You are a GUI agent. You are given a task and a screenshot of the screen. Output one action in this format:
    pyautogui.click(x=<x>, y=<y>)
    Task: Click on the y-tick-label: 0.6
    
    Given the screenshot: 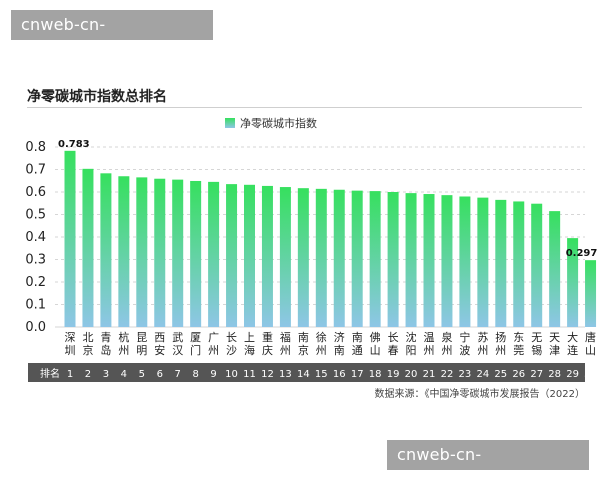 What is the action you would take?
    pyautogui.click(x=35, y=192)
    